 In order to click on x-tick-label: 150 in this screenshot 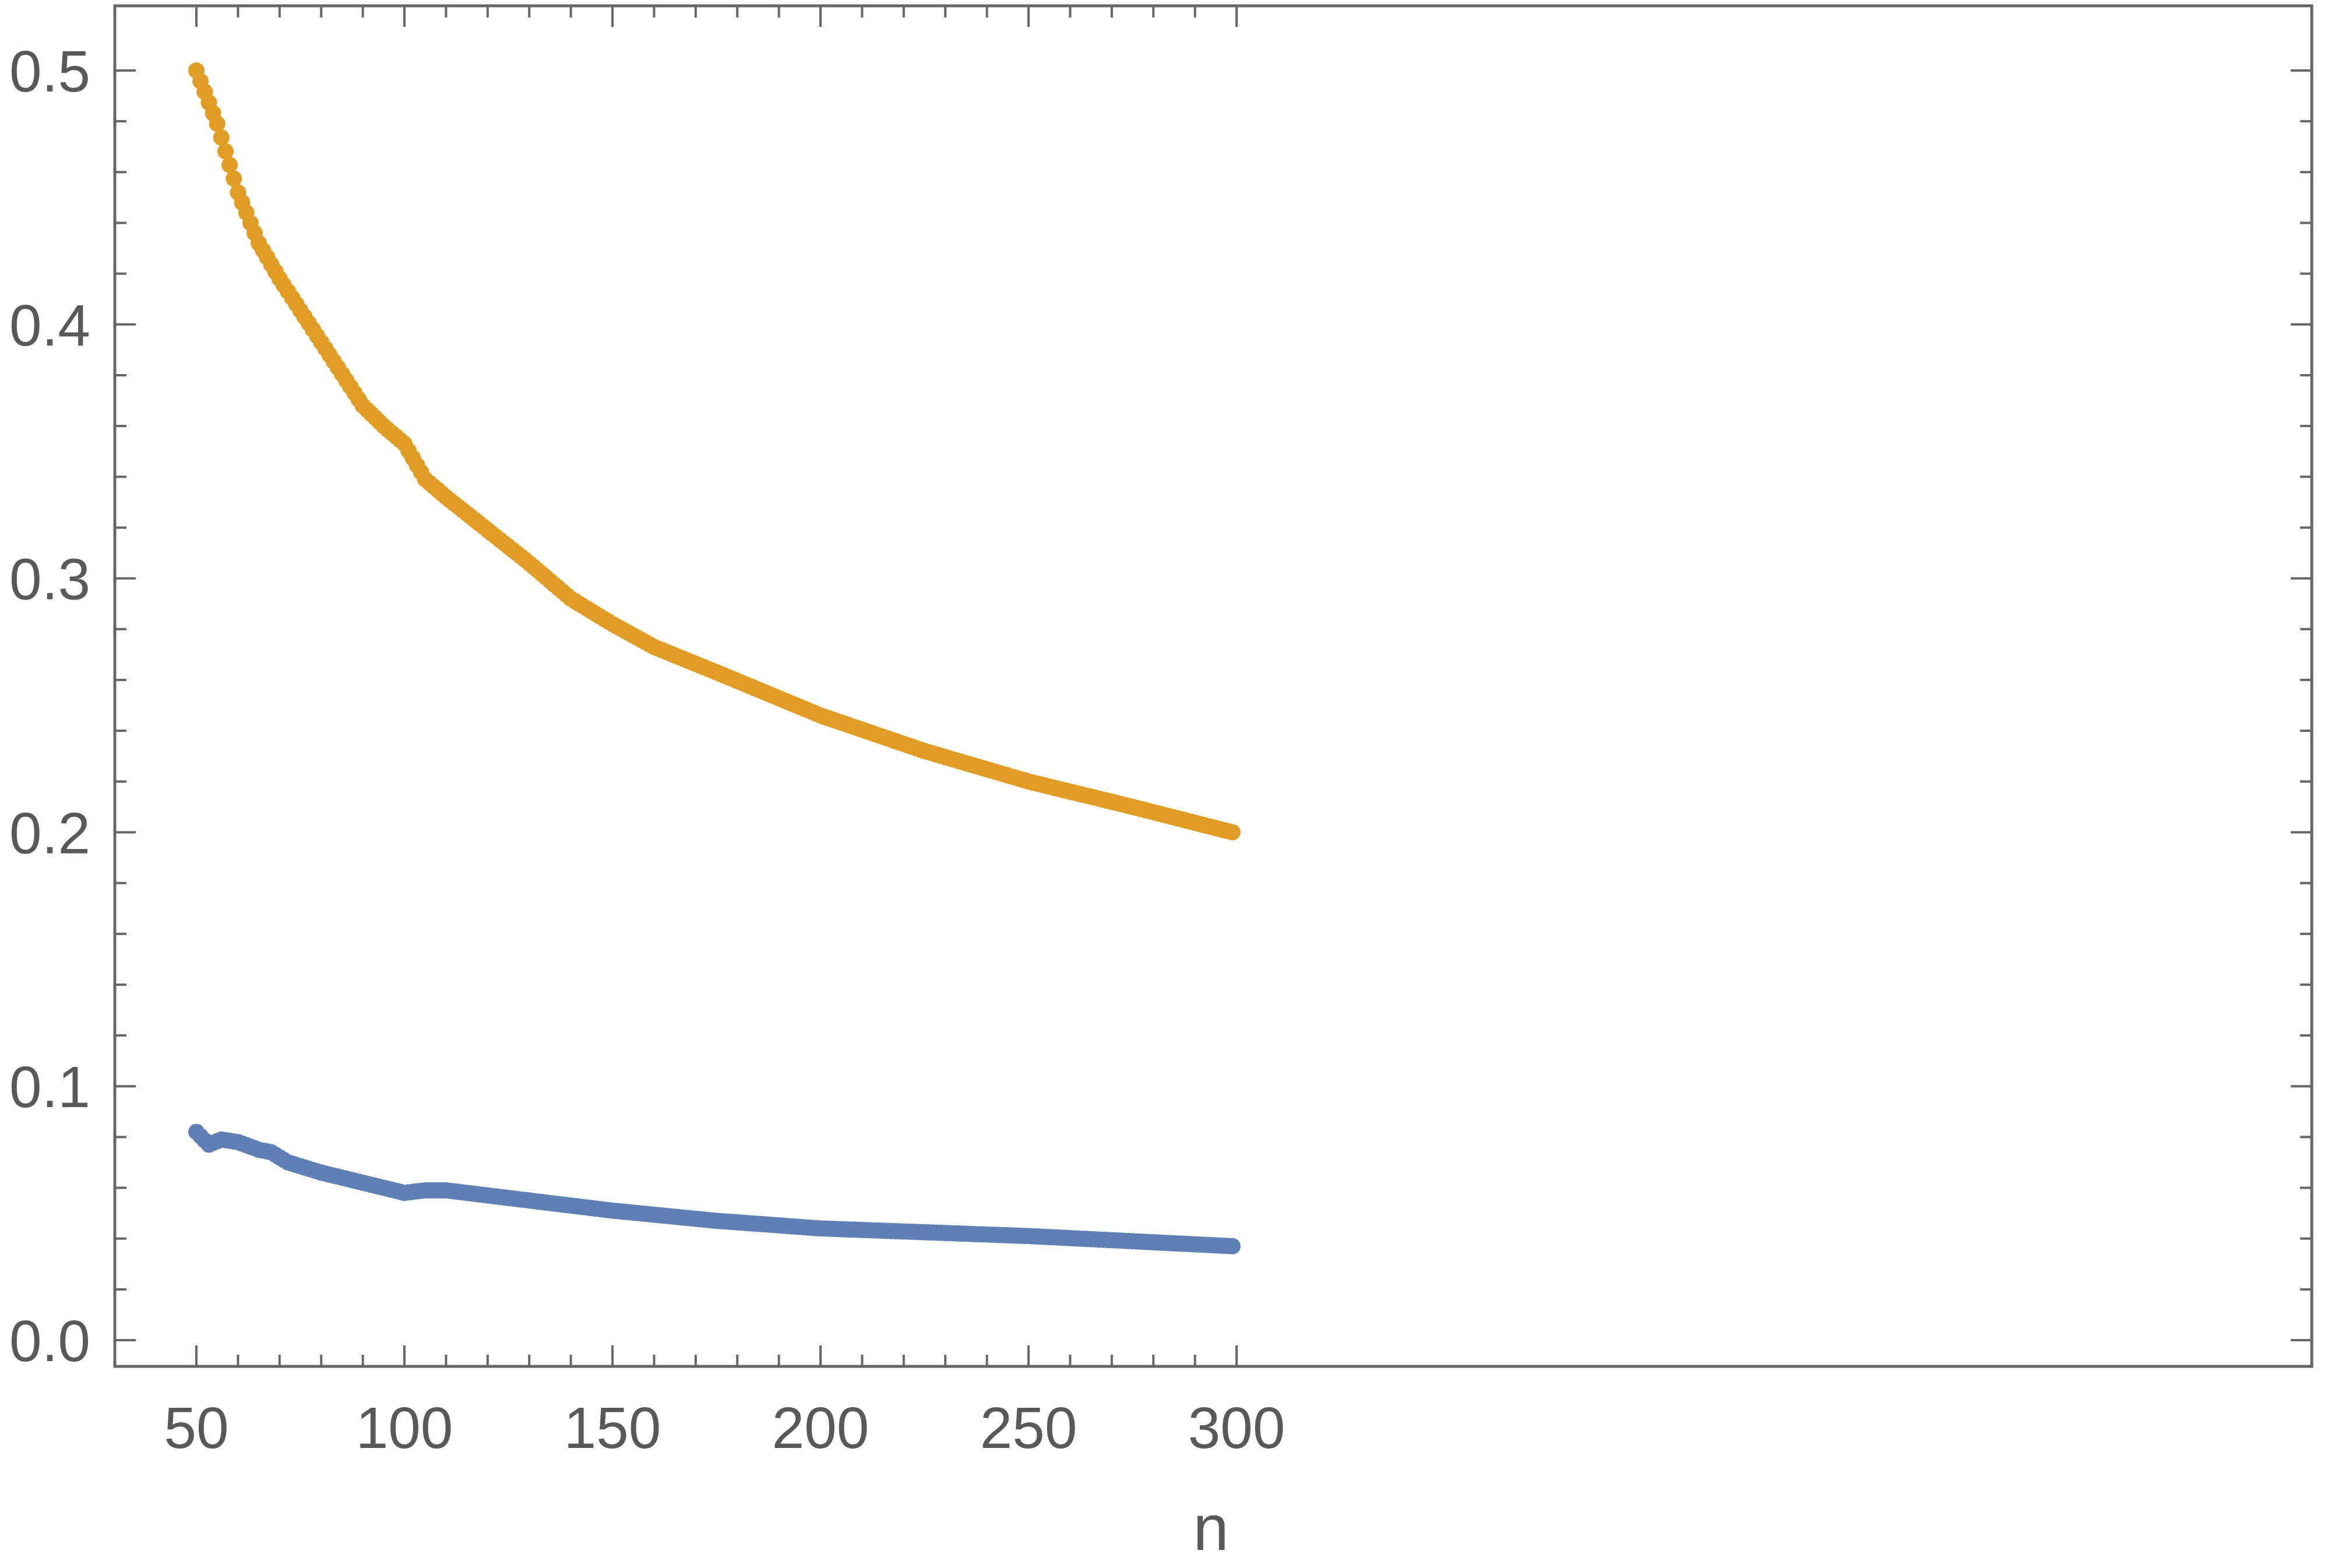, I will do `click(612, 1428)`.